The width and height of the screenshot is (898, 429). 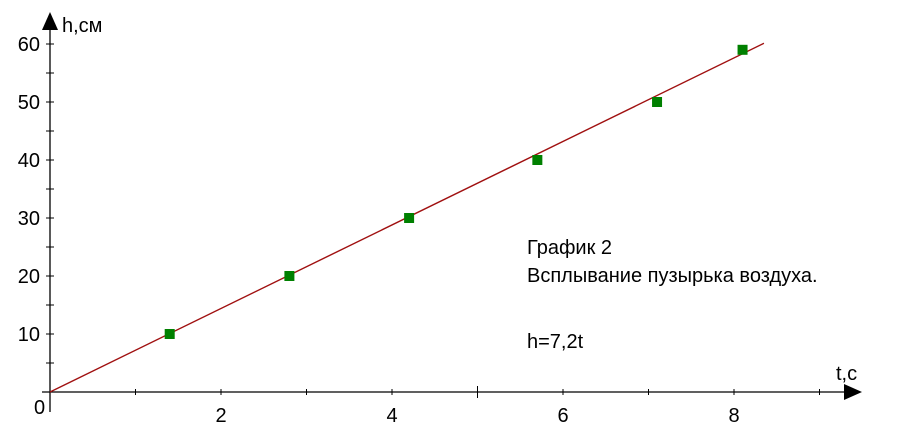 What do you see at coordinates (39, 408) in the screenshot?
I see `origin-label: 0` at bounding box center [39, 408].